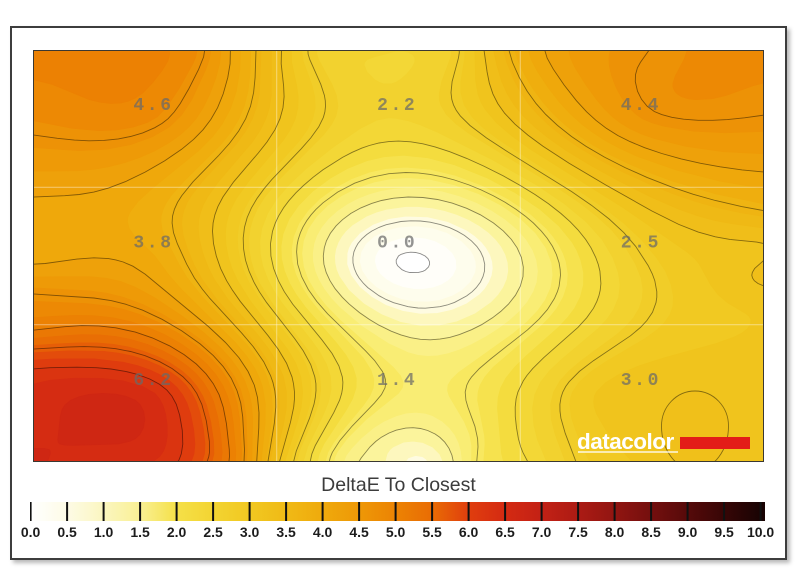 The image size is (800, 579). Describe the element at coordinates (397, 381) in the screenshot. I see `svg-text: 1.4` at that location.